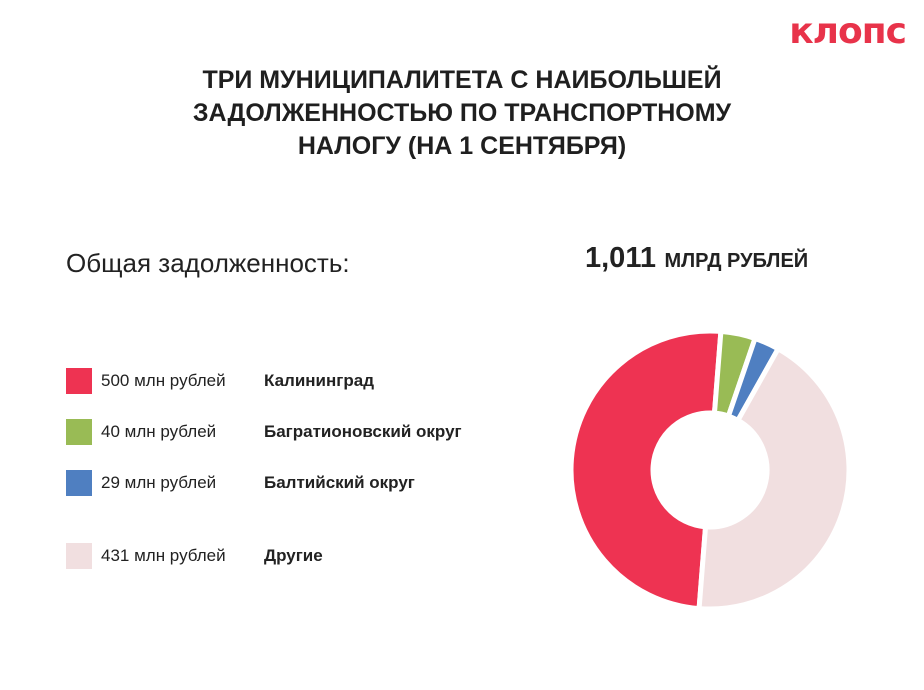 This screenshot has height=690, width=924. Describe the element at coordinates (159, 431) in the screenshot. I see `legend-value: 40 млн рублей` at that location.